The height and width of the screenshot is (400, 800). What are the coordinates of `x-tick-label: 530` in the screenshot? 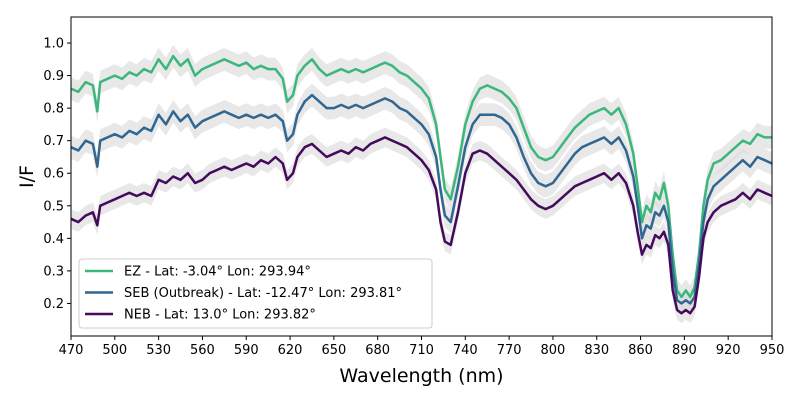 It's located at (158, 350).